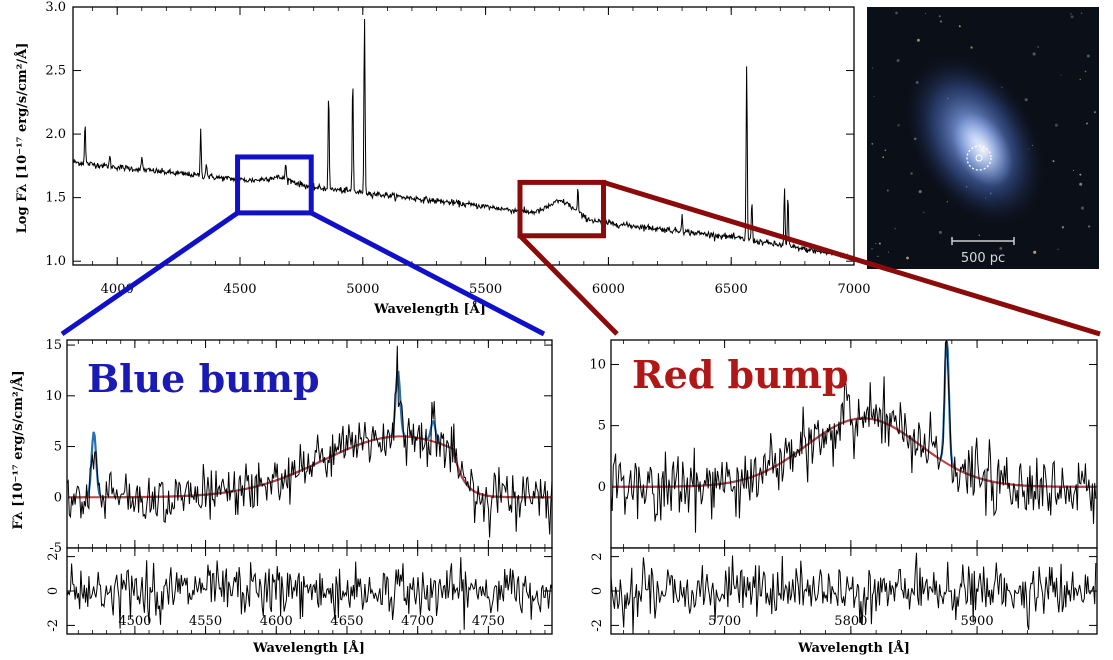 This screenshot has height=660, width=1113. Describe the element at coordinates (18, 449) in the screenshot. I see `blue-bump-ylabel: Fλ [10⁻¹⁷ erg/s/cm²/Å]` at that location.